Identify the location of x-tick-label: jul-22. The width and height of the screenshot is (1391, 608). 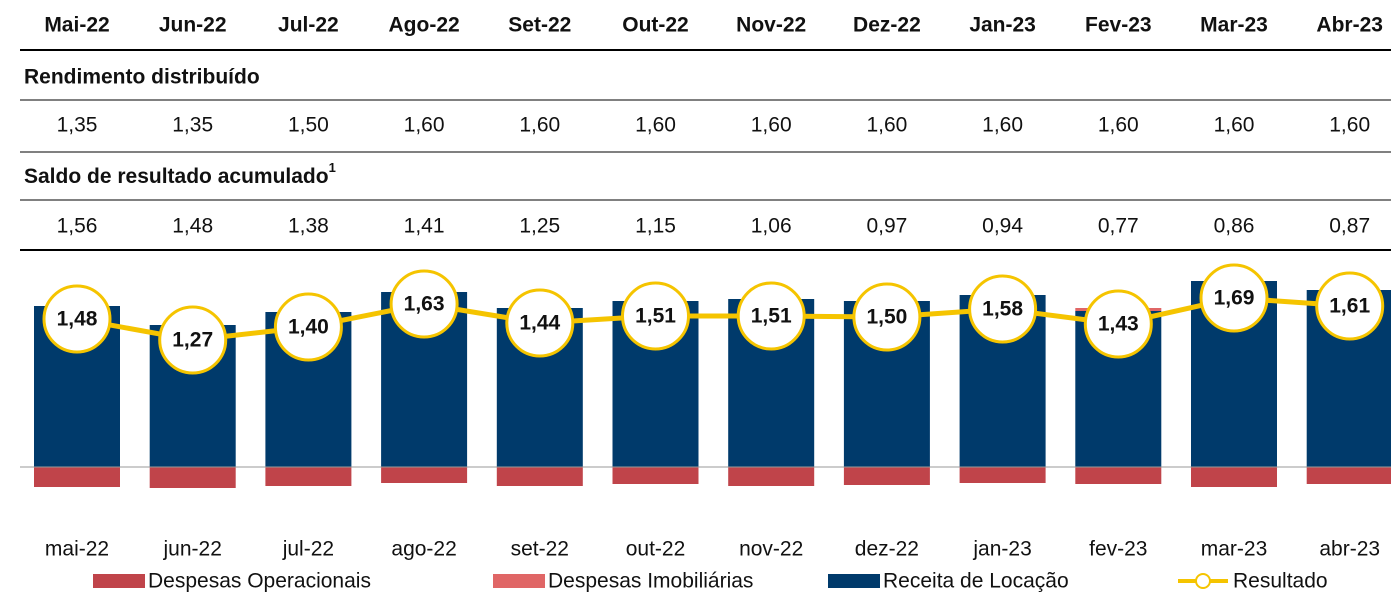
(308, 549).